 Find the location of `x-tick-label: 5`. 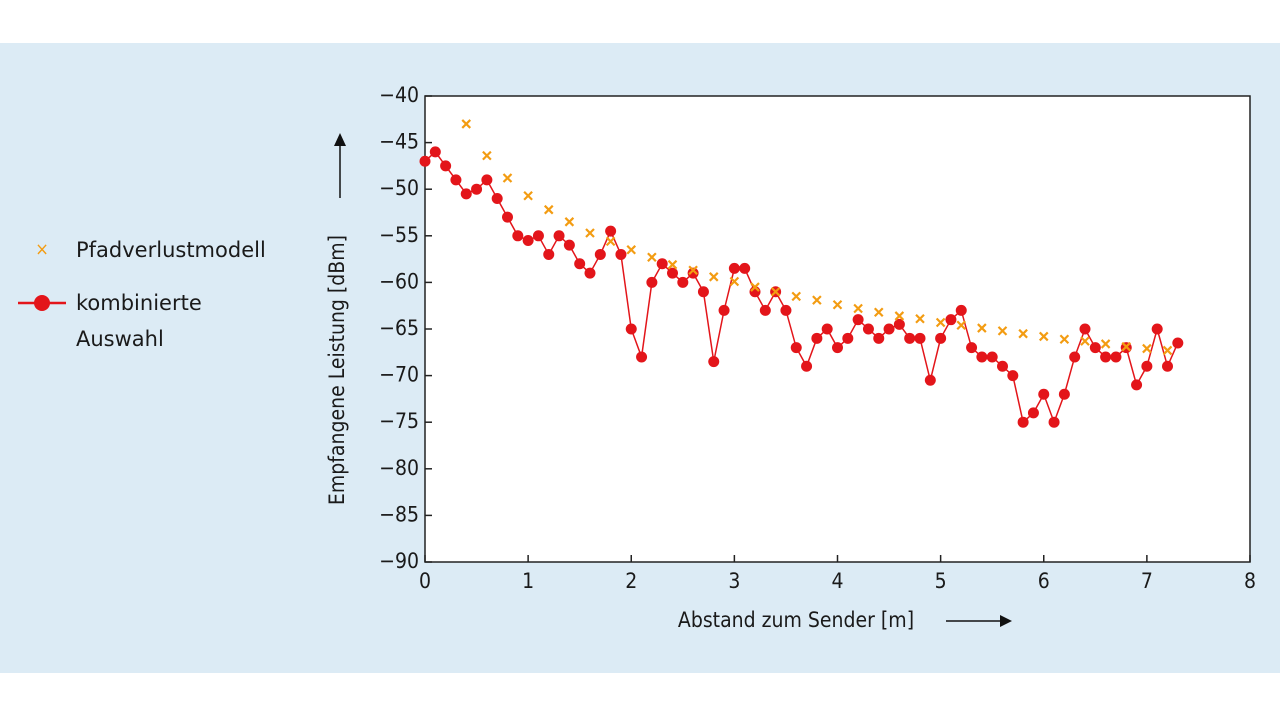

x-tick-label: 5 is located at coordinates (941, 581).